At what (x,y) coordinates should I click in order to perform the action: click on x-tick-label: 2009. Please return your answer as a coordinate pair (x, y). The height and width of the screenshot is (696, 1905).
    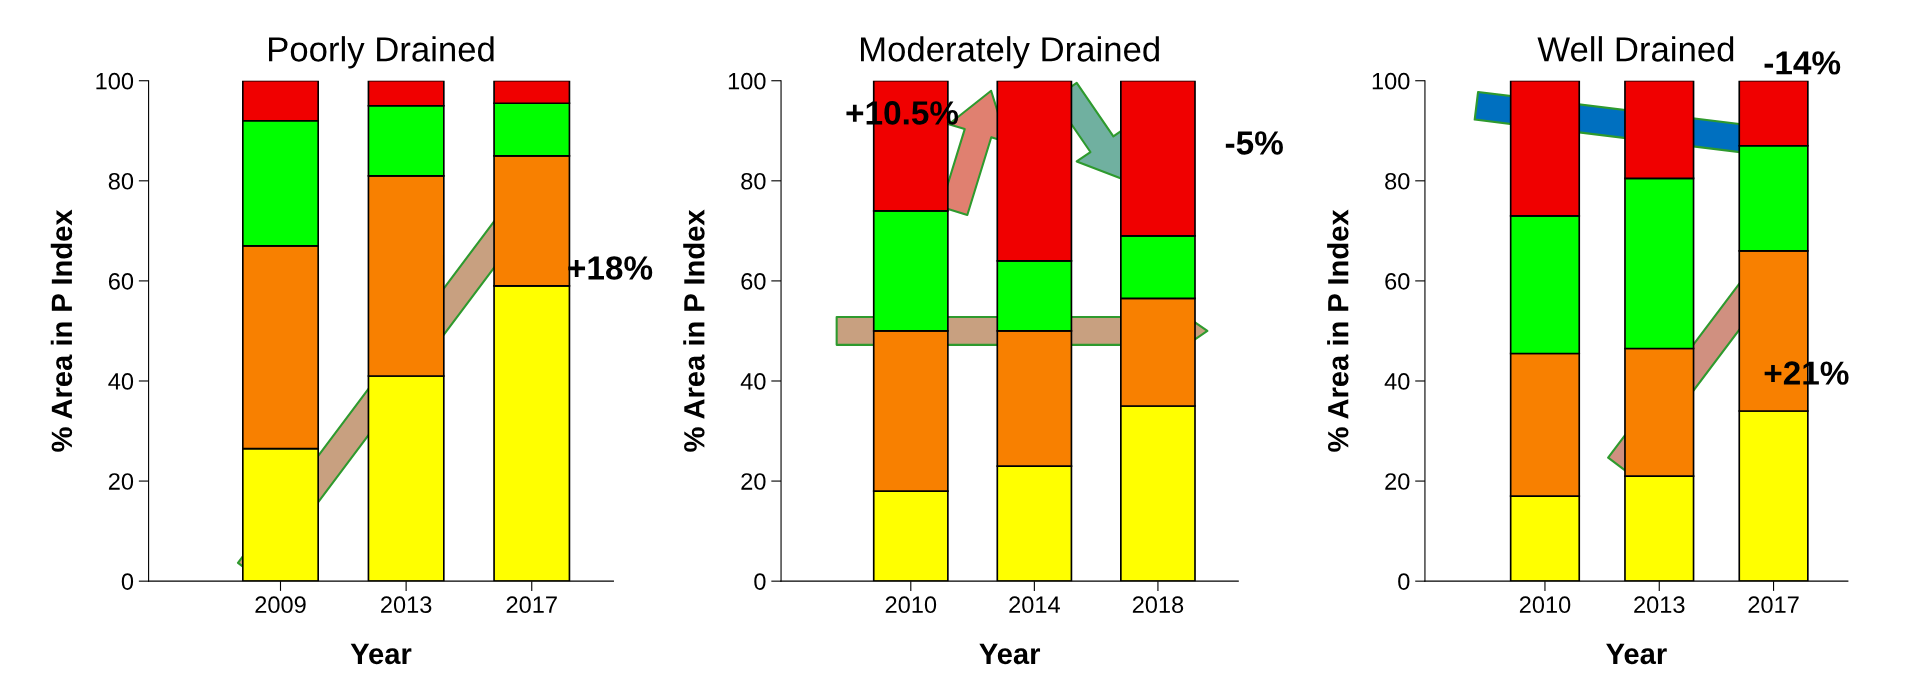
    Looking at the image, I should click on (280, 605).